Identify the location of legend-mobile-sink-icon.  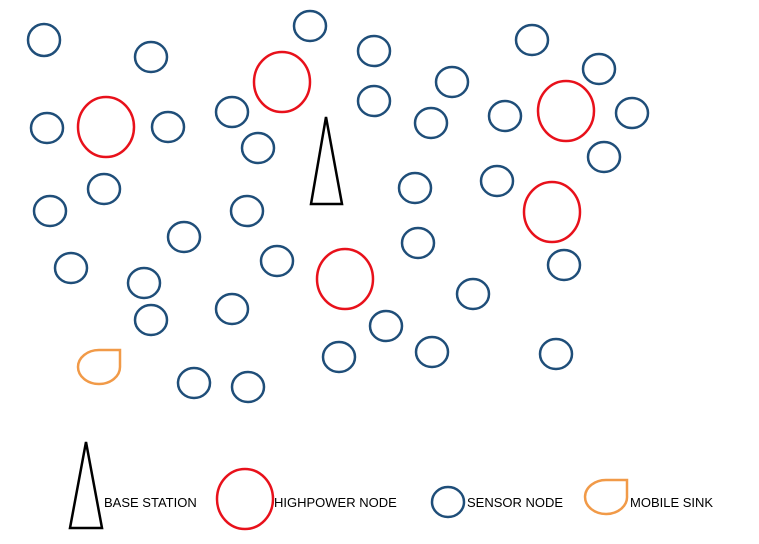
(606, 497).